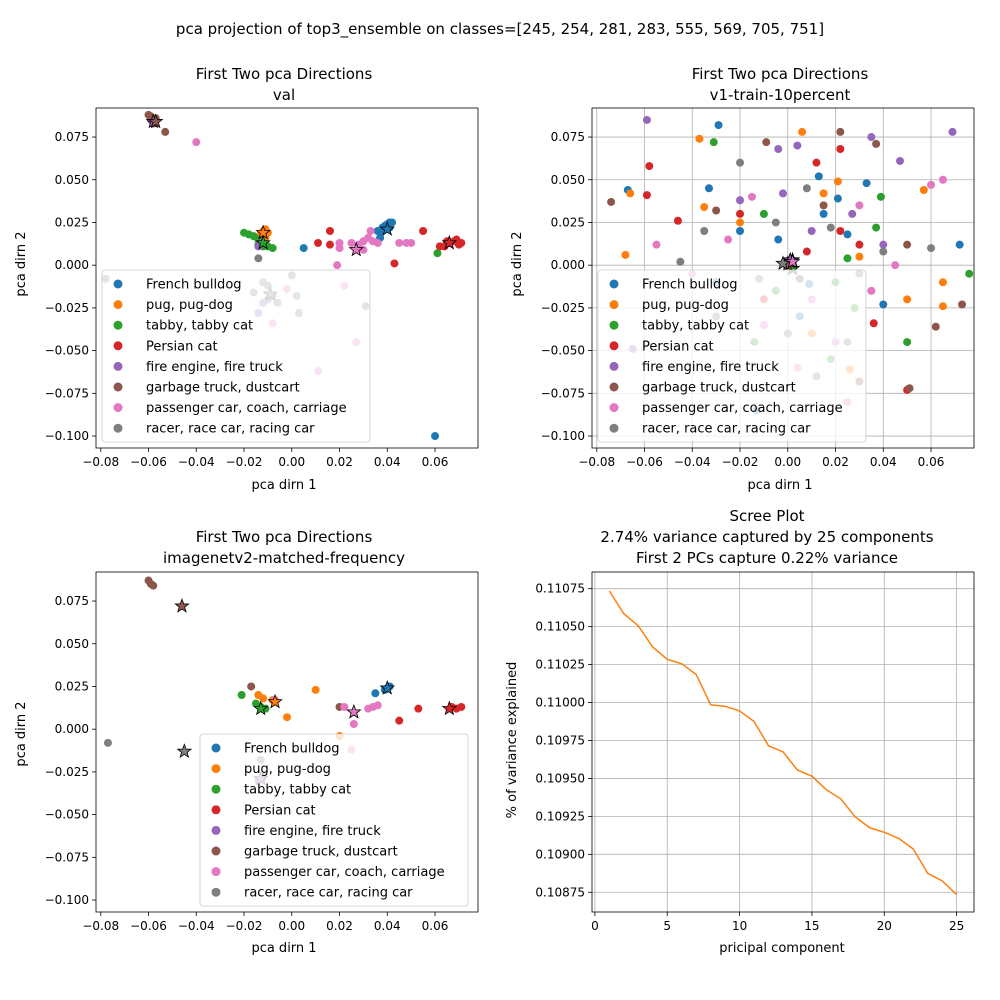 Image resolution: width=1000 pixels, height=1000 pixels. What do you see at coordinates (560, 854) in the screenshot?
I see `scree-y-tick-label: 0.10900` at bounding box center [560, 854].